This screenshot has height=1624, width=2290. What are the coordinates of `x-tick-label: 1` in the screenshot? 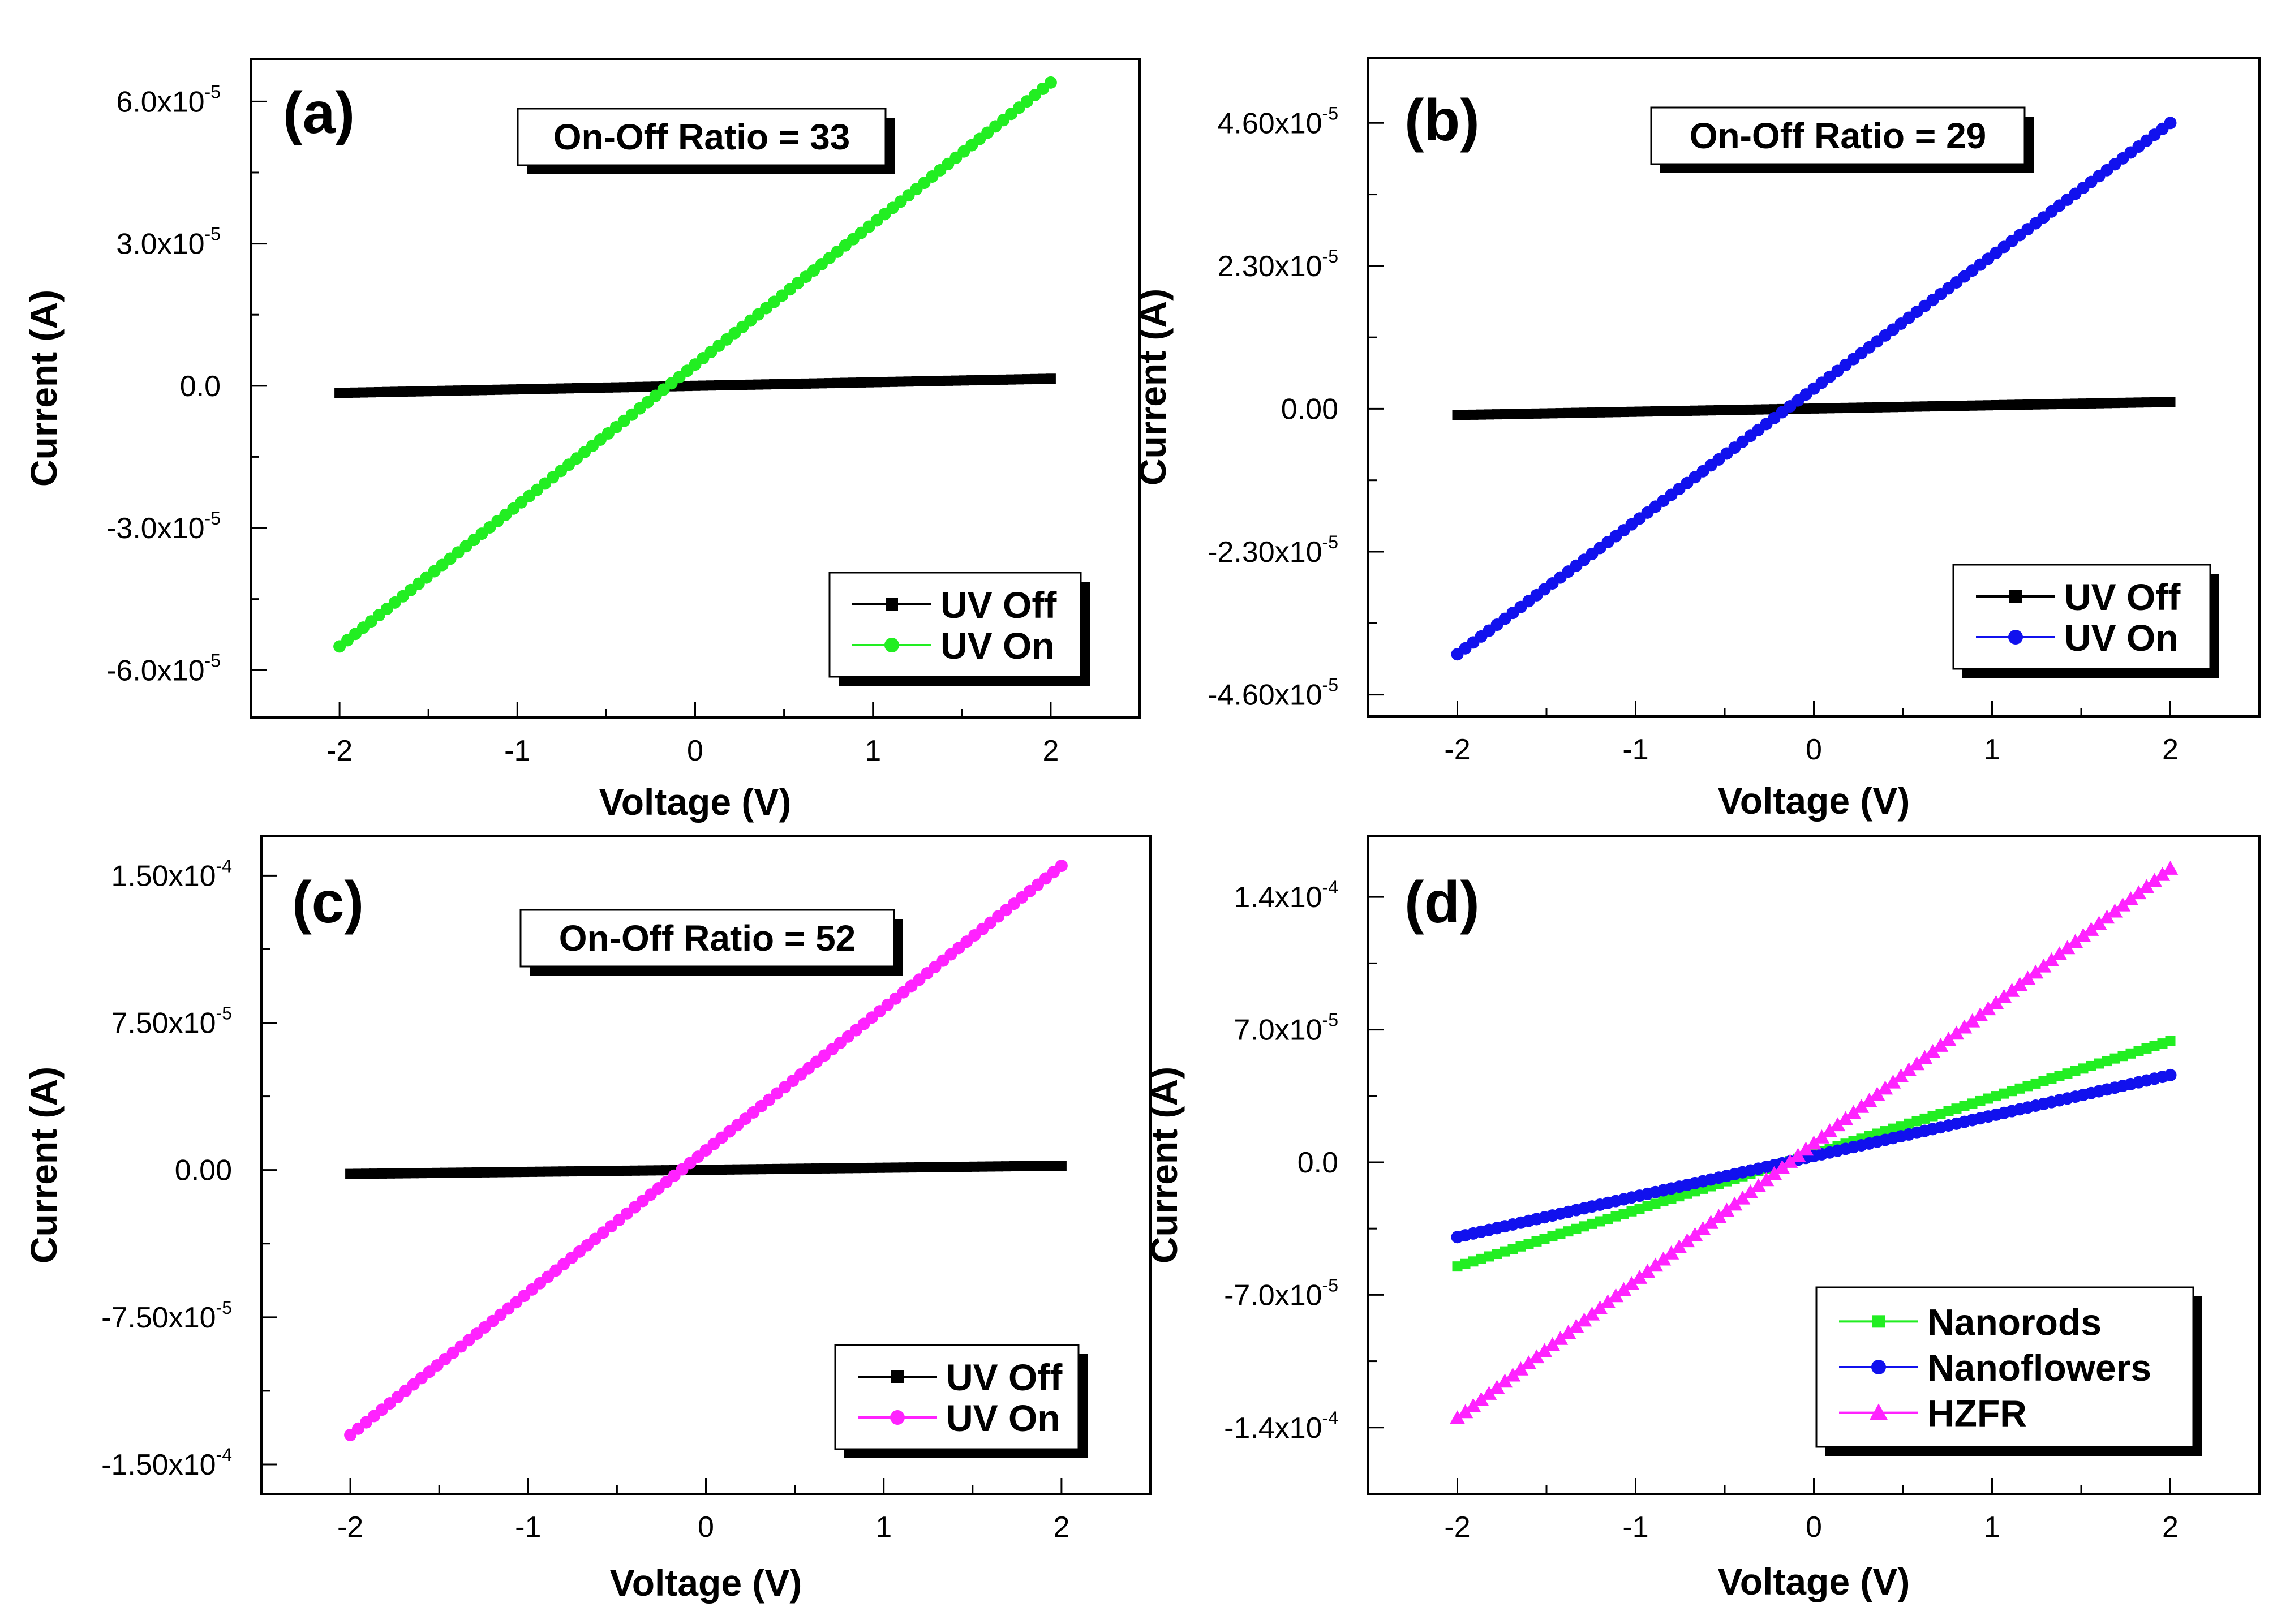 It's located at (1992, 749).